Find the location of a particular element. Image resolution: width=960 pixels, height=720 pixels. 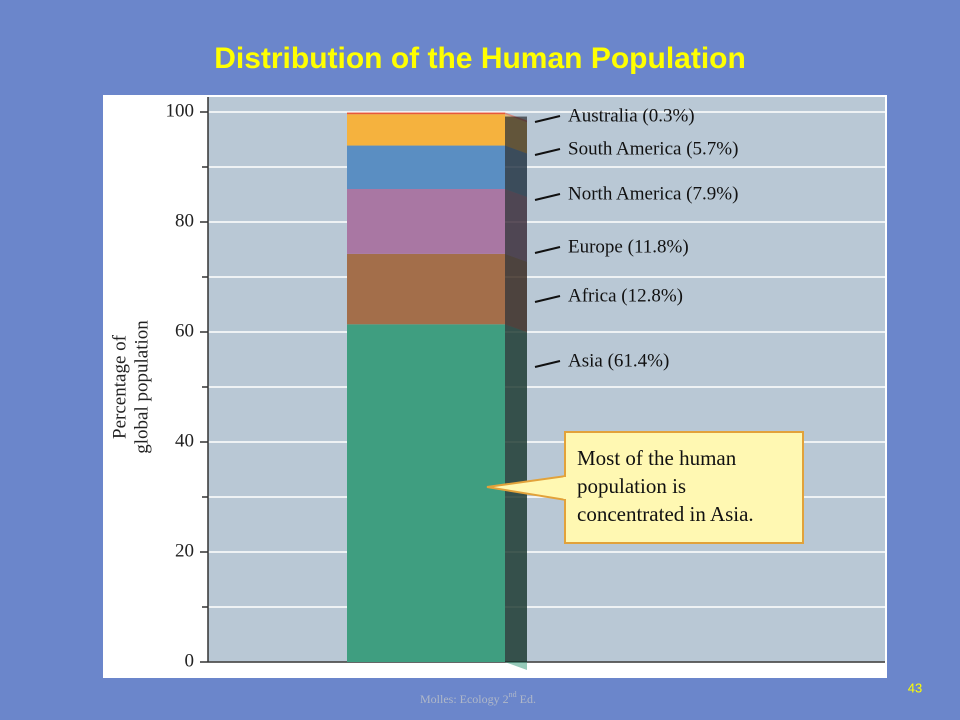

legend-label: Africa (12.8%) is located at coordinates (625, 295).